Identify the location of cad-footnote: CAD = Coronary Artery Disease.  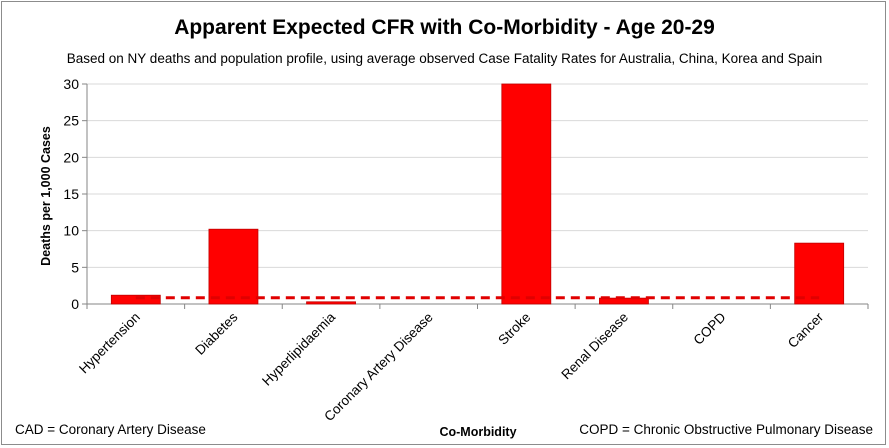
(110, 429).